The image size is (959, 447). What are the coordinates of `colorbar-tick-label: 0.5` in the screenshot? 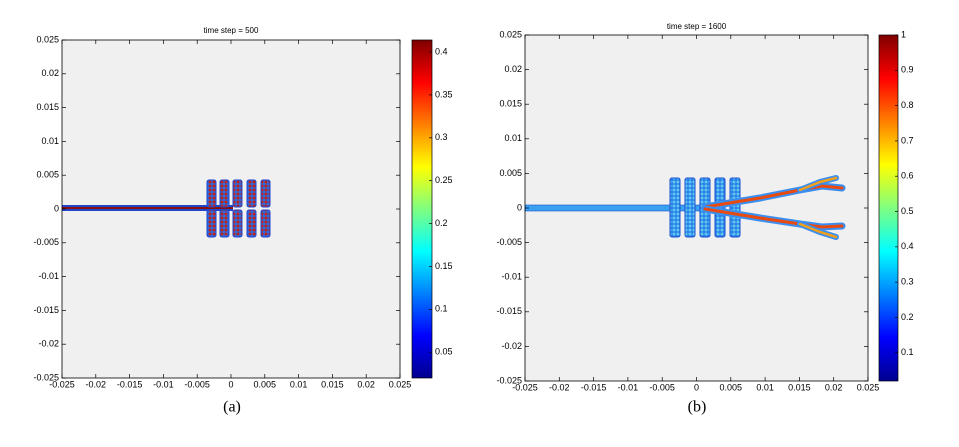 It's located at (907, 211).